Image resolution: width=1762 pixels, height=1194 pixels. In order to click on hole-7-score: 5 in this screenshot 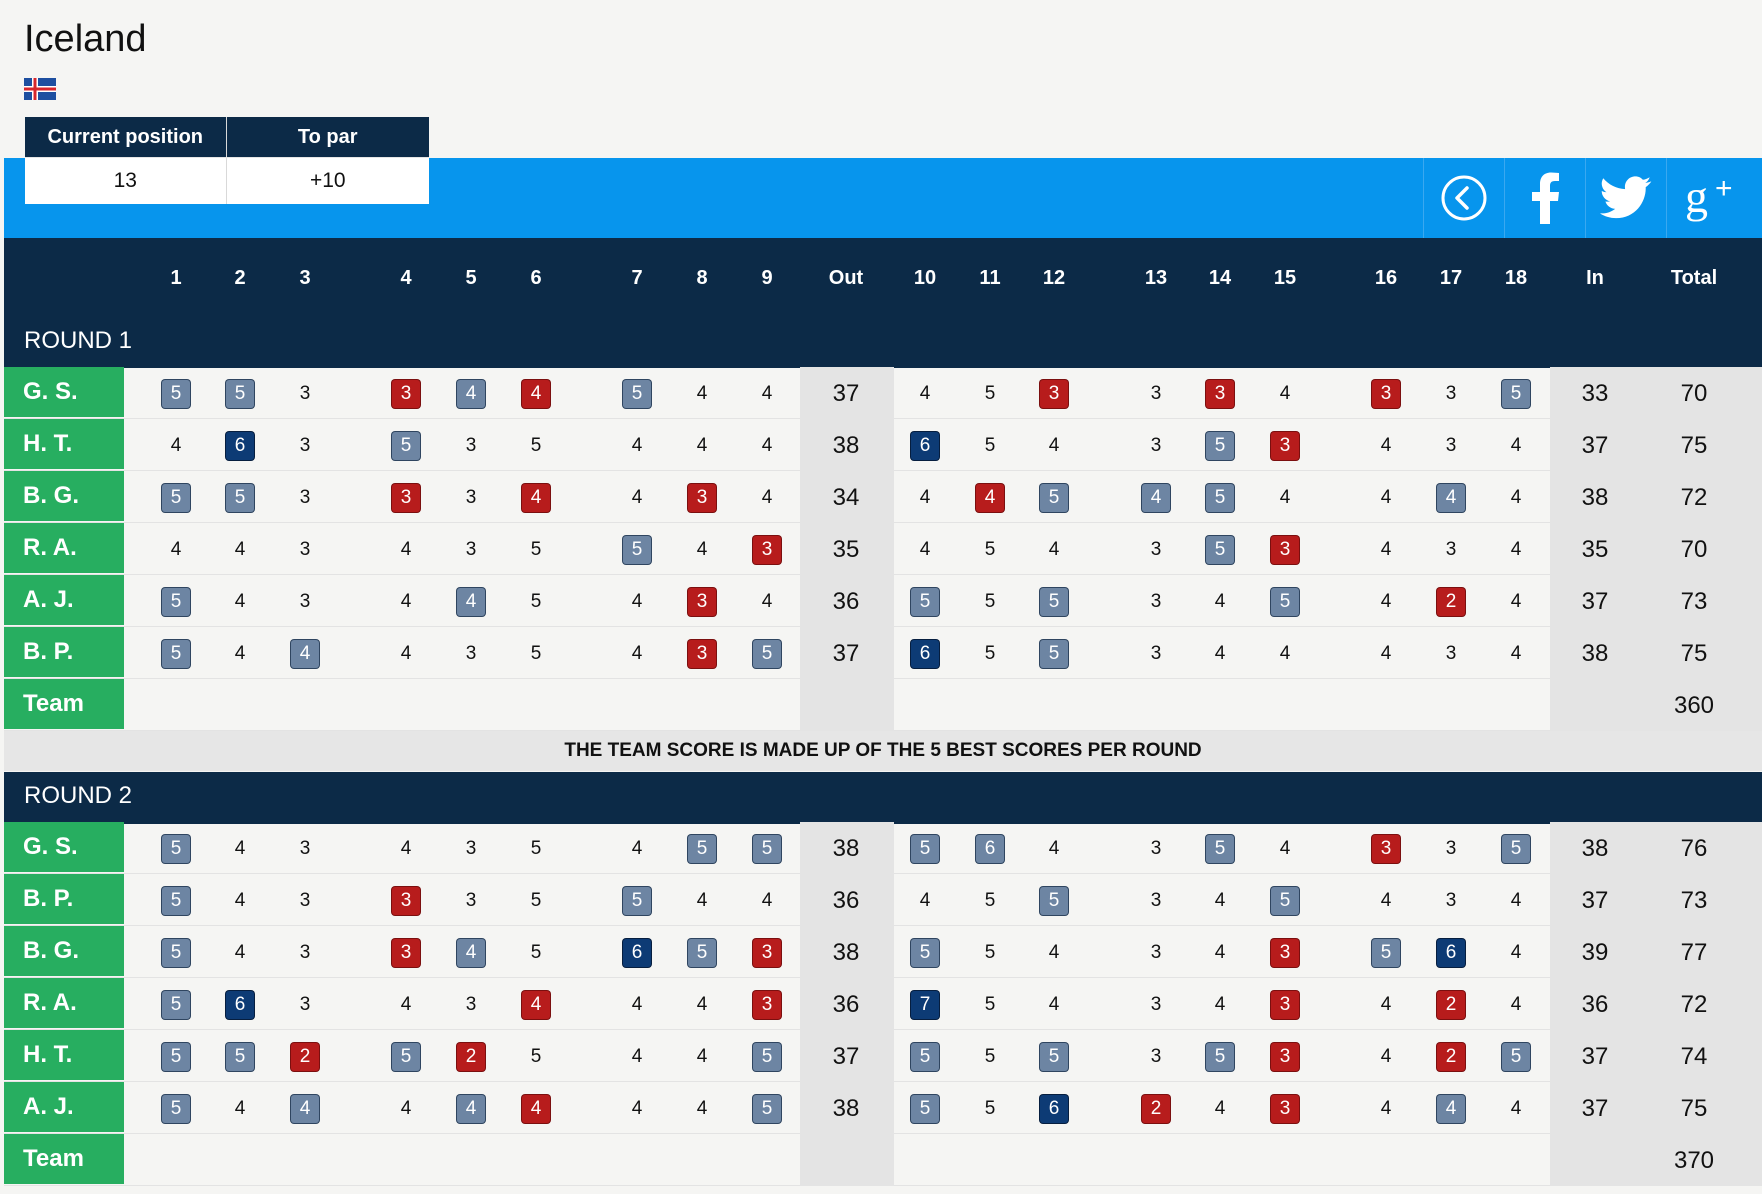, I will do `click(637, 550)`.